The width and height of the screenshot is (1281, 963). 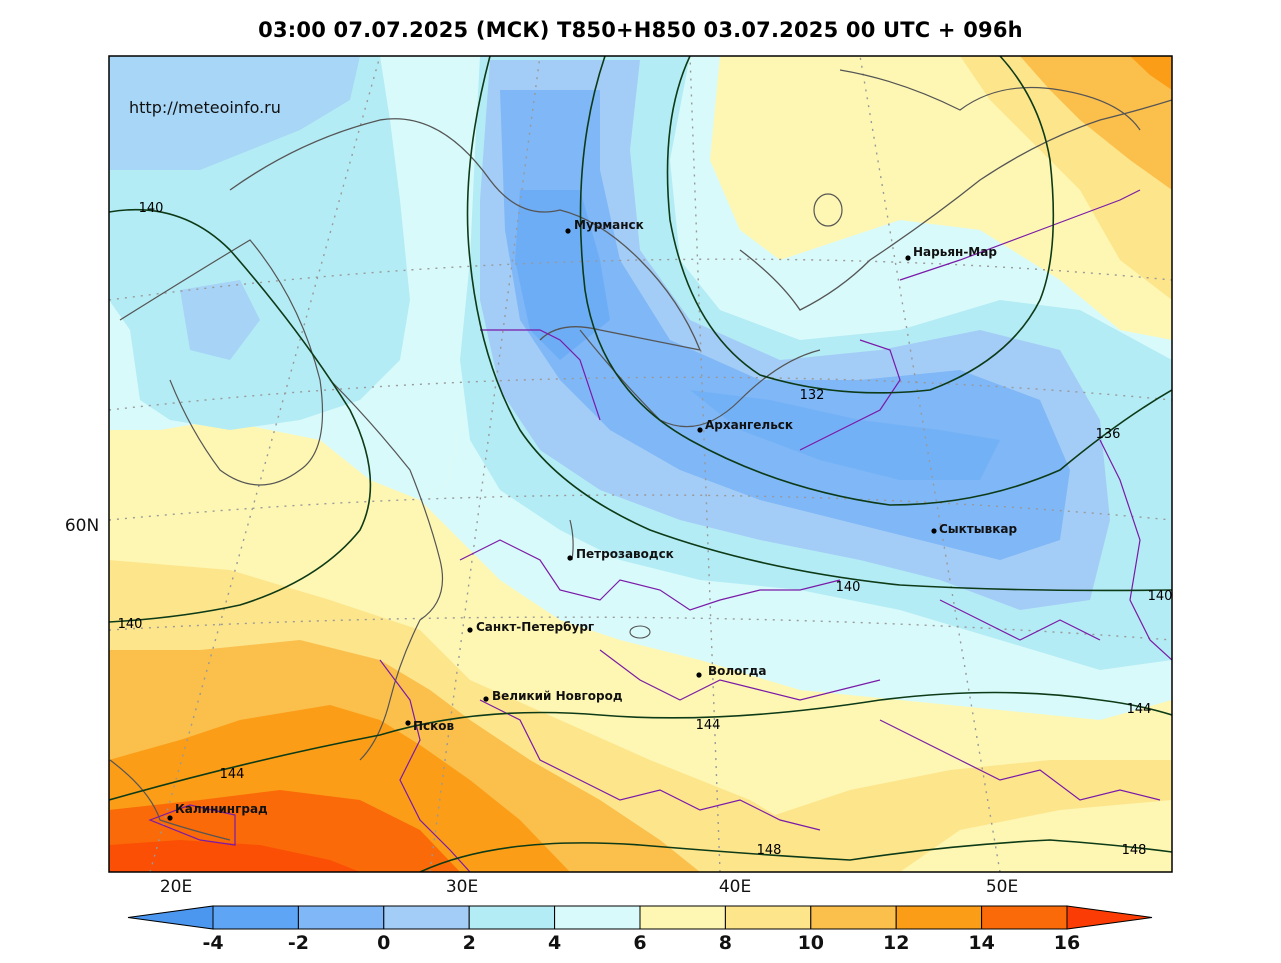 I want to click on svg-text: Архангельск, so click(x=749, y=425).